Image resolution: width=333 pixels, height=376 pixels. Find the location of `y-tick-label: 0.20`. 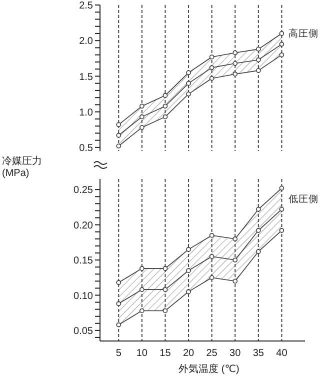

y-tick-label: 0.20 is located at coordinates (84, 226).